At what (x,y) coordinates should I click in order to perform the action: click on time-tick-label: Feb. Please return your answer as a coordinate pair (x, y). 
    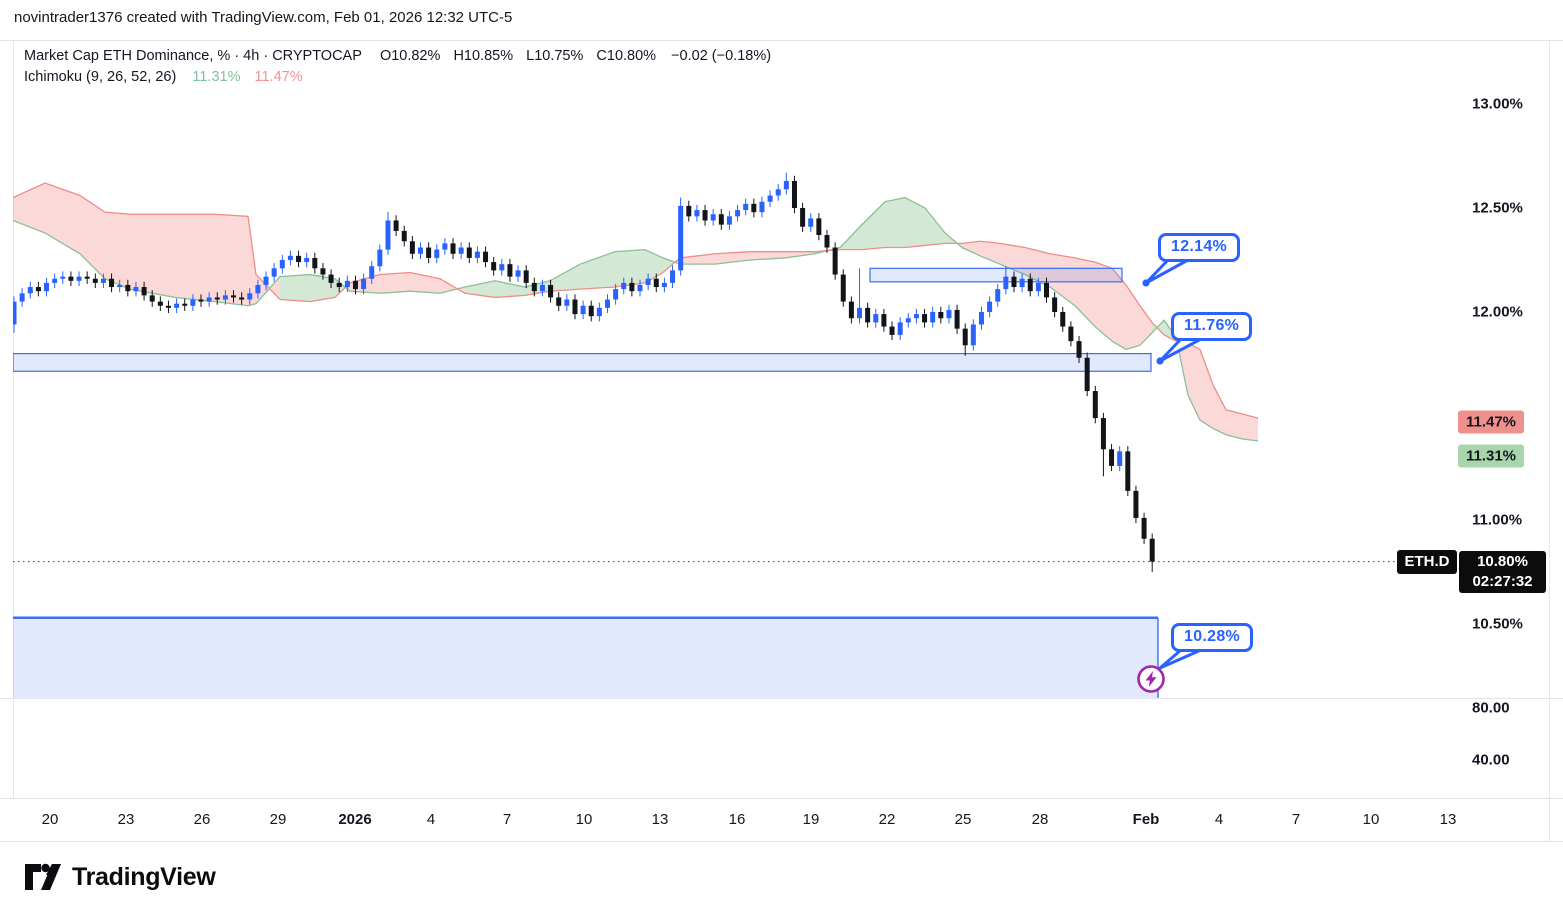
    Looking at the image, I should click on (1146, 819).